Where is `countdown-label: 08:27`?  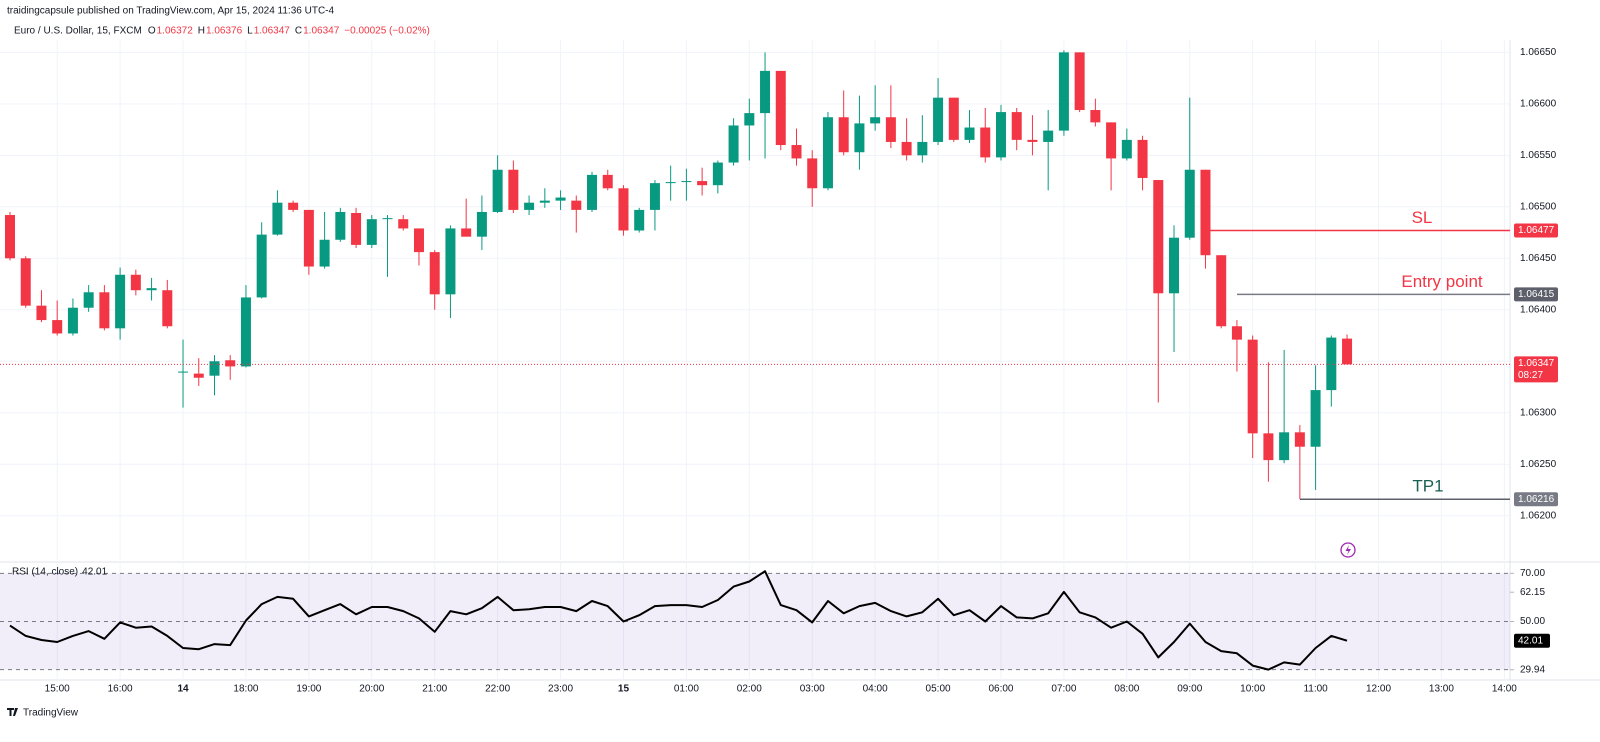 countdown-label: 08:27 is located at coordinates (1530, 375).